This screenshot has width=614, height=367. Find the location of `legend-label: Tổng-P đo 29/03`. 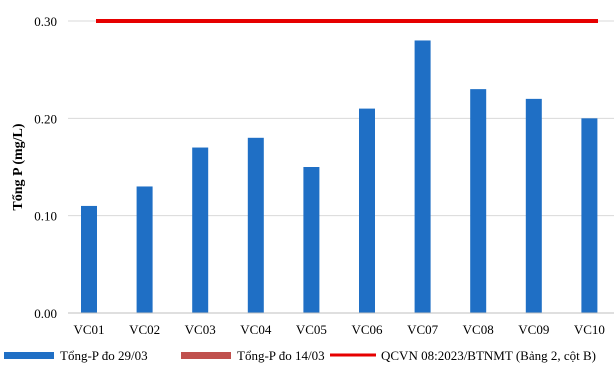

legend-label: Tổng-P đo 29/03 is located at coordinates (104, 355).